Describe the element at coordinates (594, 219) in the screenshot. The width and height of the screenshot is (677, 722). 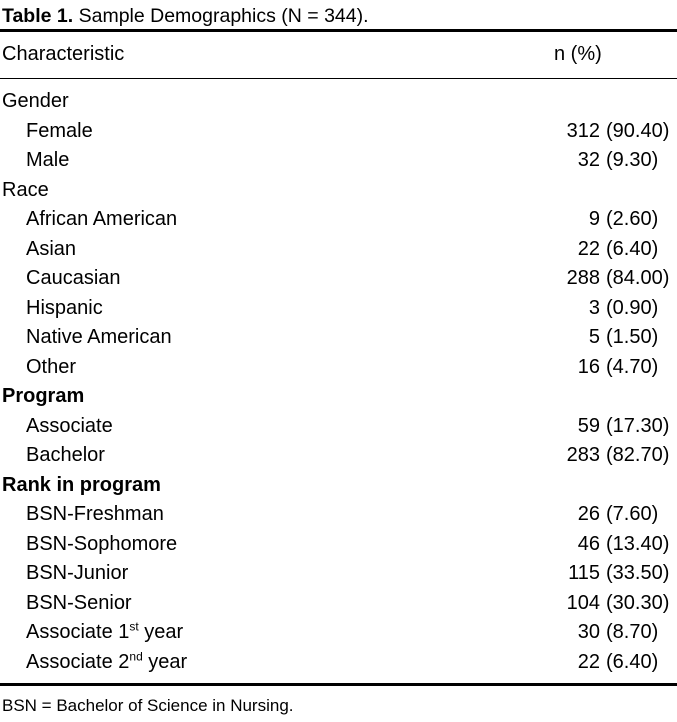
I see `row-n-value: 9` at that location.